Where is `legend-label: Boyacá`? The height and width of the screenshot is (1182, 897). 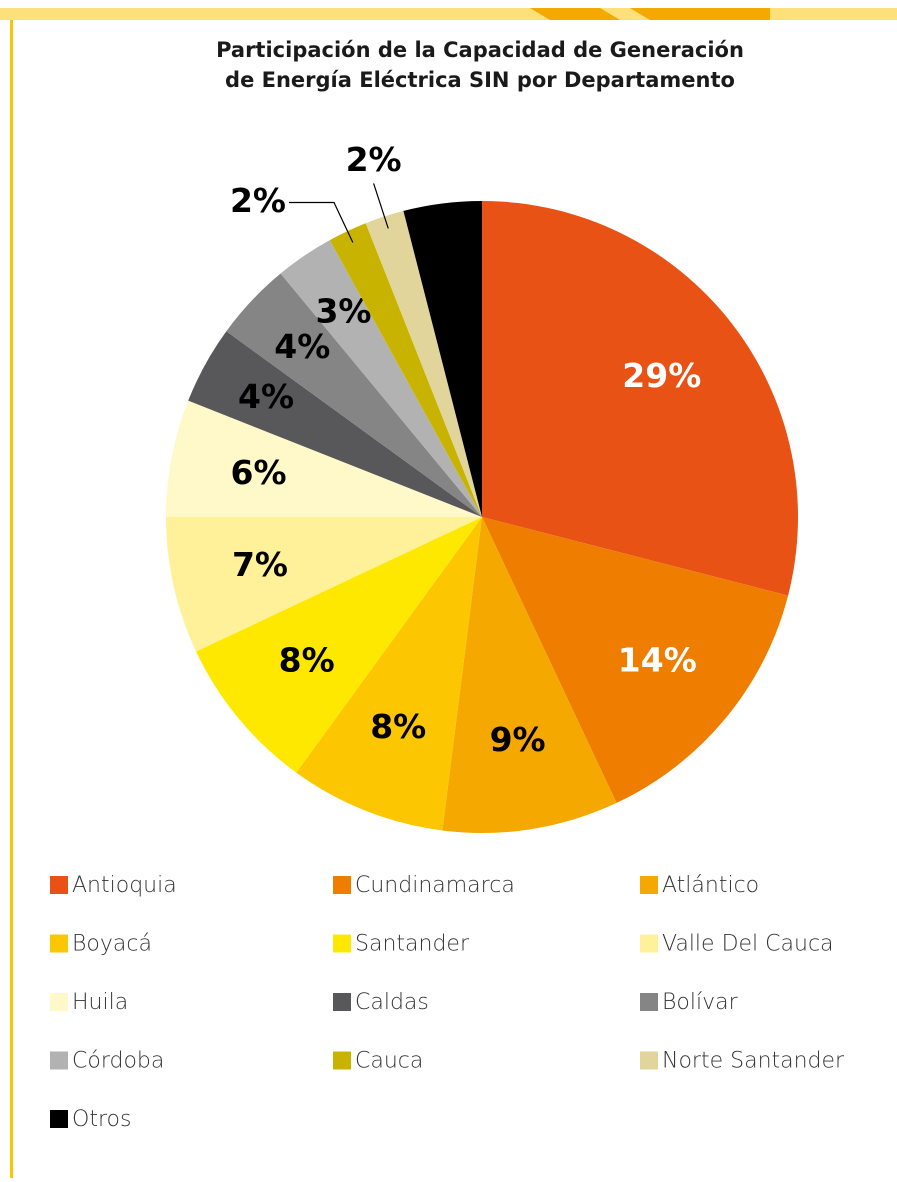 legend-label: Boyacá is located at coordinates (112, 944).